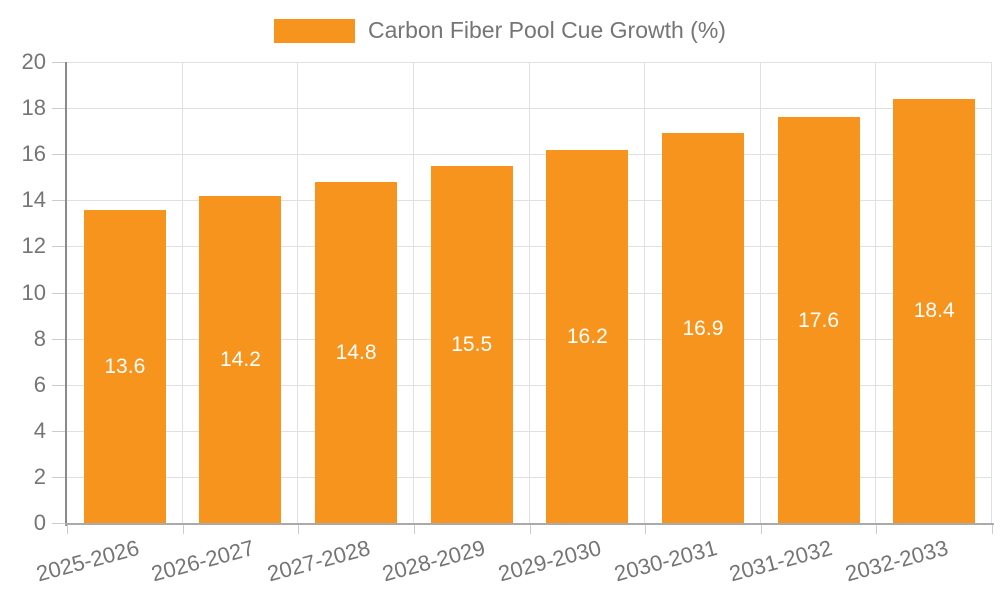  What do you see at coordinates (529, 524) in the screenshot?
I see `x-axis-line` at bounding box center [529, 524].